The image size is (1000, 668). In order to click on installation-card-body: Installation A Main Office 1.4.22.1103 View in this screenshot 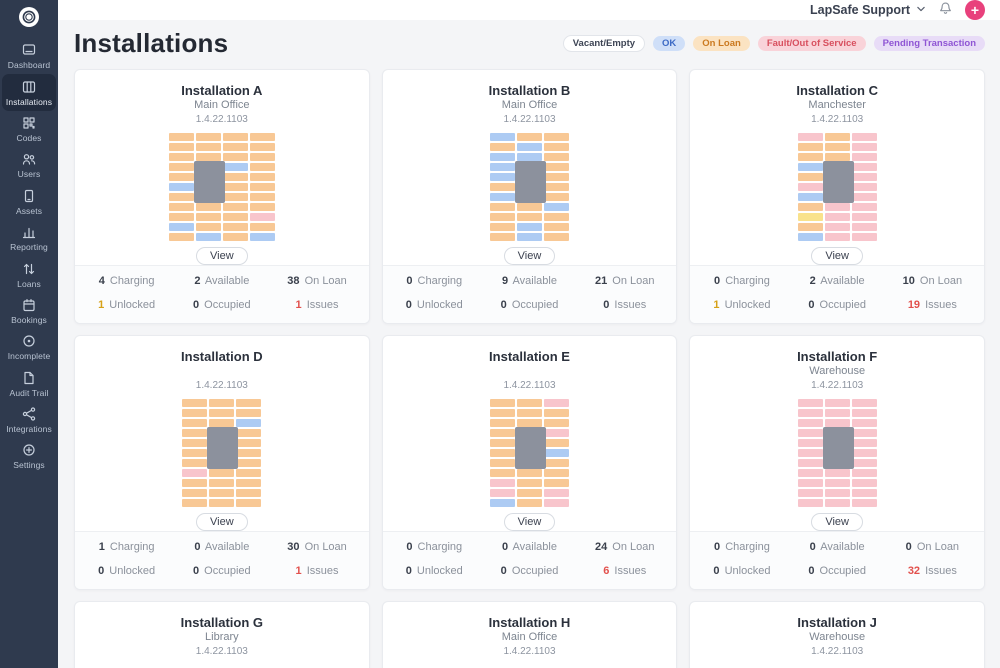, I will do `click(222, 167)`.